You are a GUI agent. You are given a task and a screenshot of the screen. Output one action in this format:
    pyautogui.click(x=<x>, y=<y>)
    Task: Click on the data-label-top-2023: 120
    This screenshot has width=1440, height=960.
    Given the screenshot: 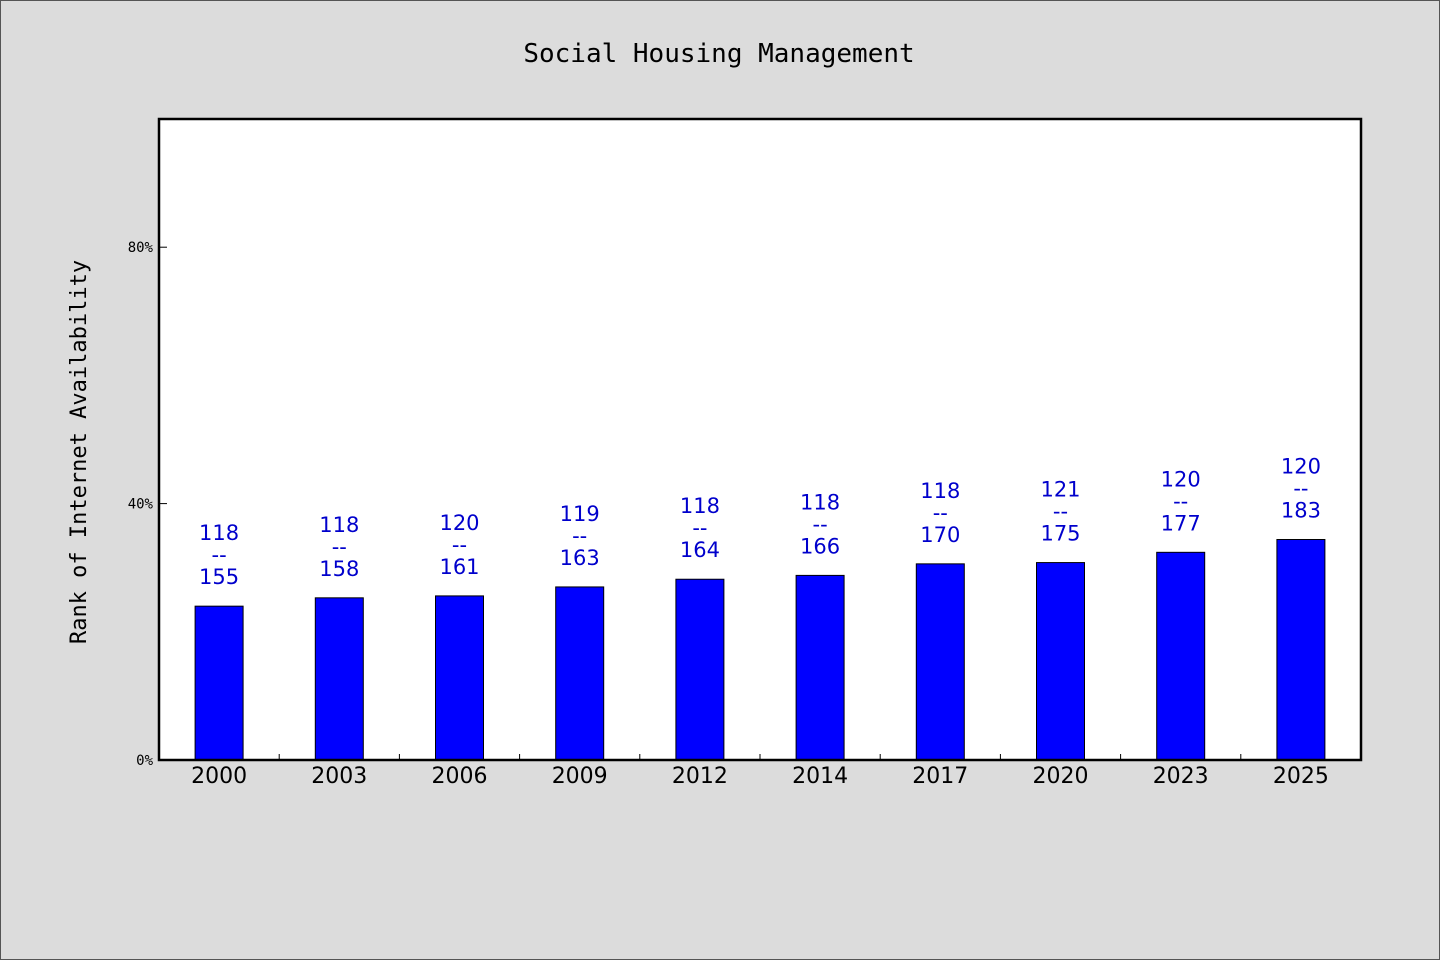 What is the action you would take?
    pyautogui.click(x=1181, y=479)
    